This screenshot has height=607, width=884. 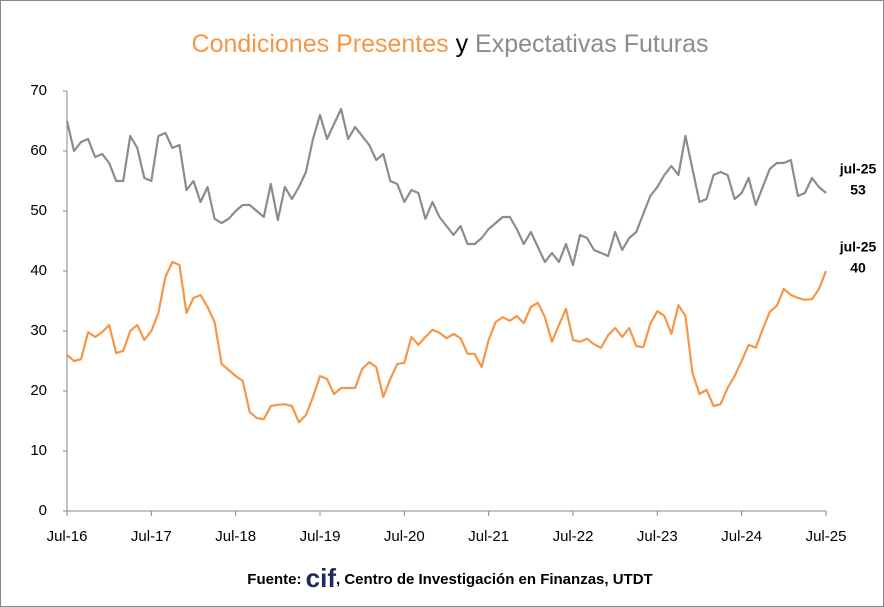 What do you see at coordinates (67, 536) in the screenshot?
I see `x-tick-label: Jul-16` at bounding box center [67, 536].